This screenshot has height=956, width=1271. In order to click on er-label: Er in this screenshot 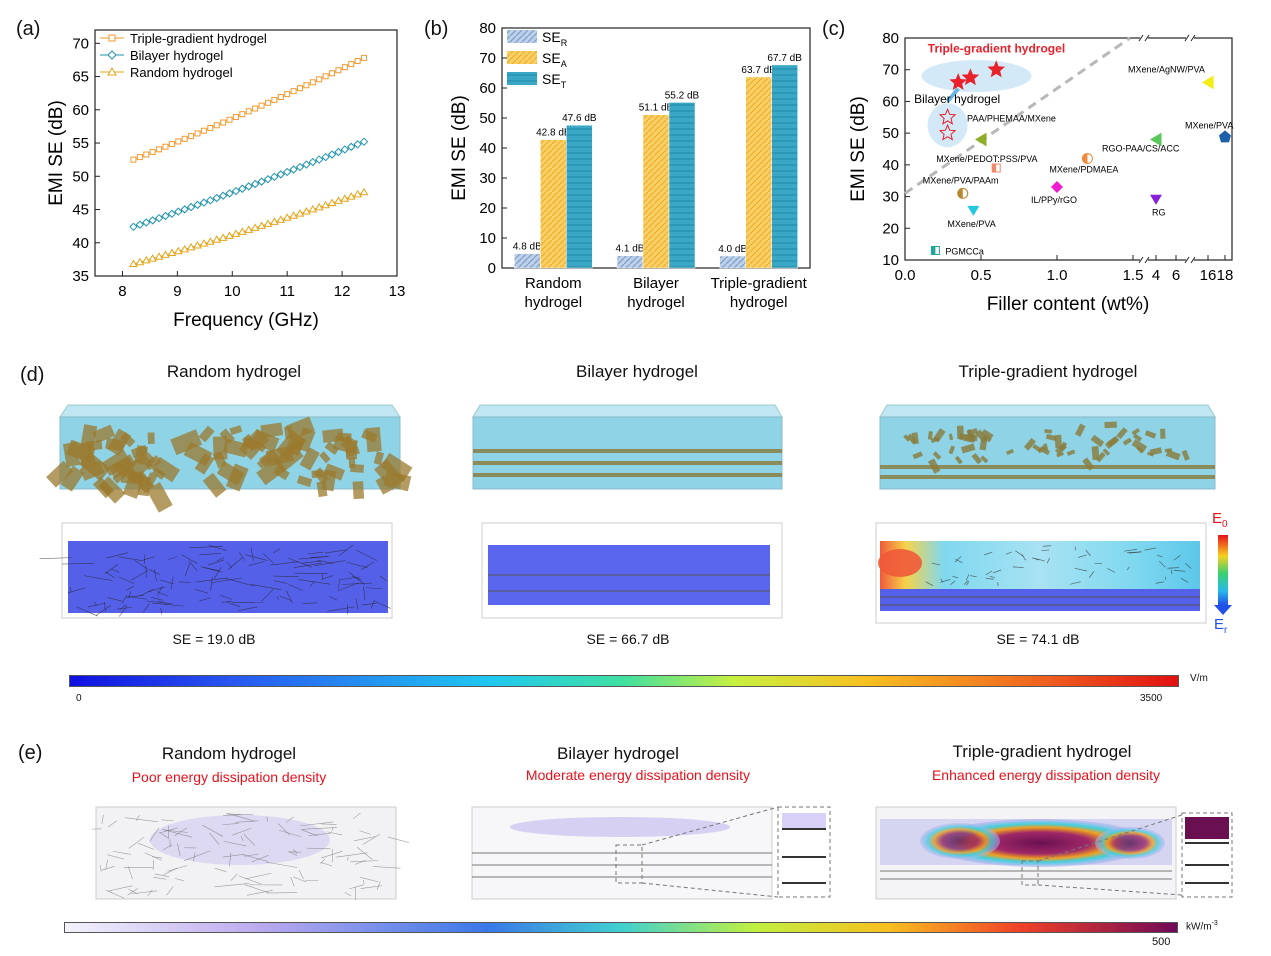, I will do `click(1221, 626)`.